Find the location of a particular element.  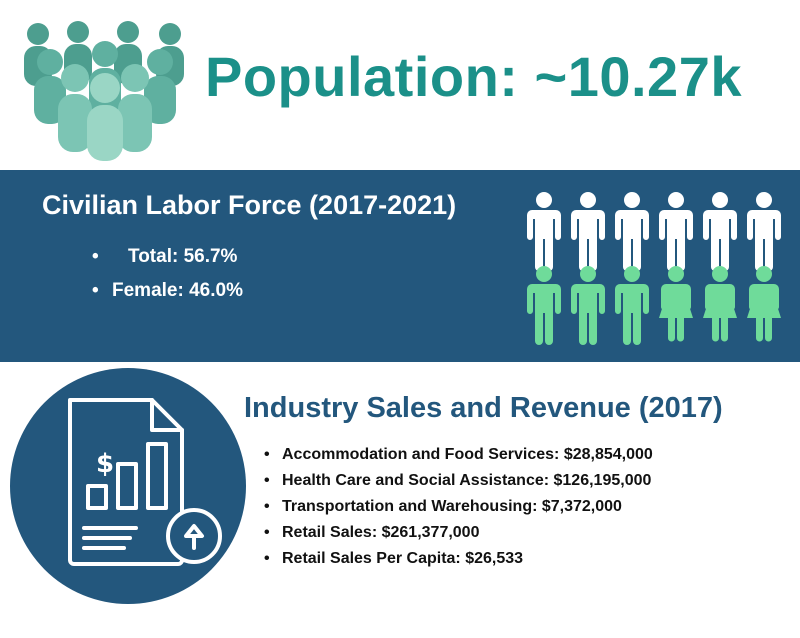

list-item: Retail Sales: $261,377,000 is located at coordinates (458, 533).